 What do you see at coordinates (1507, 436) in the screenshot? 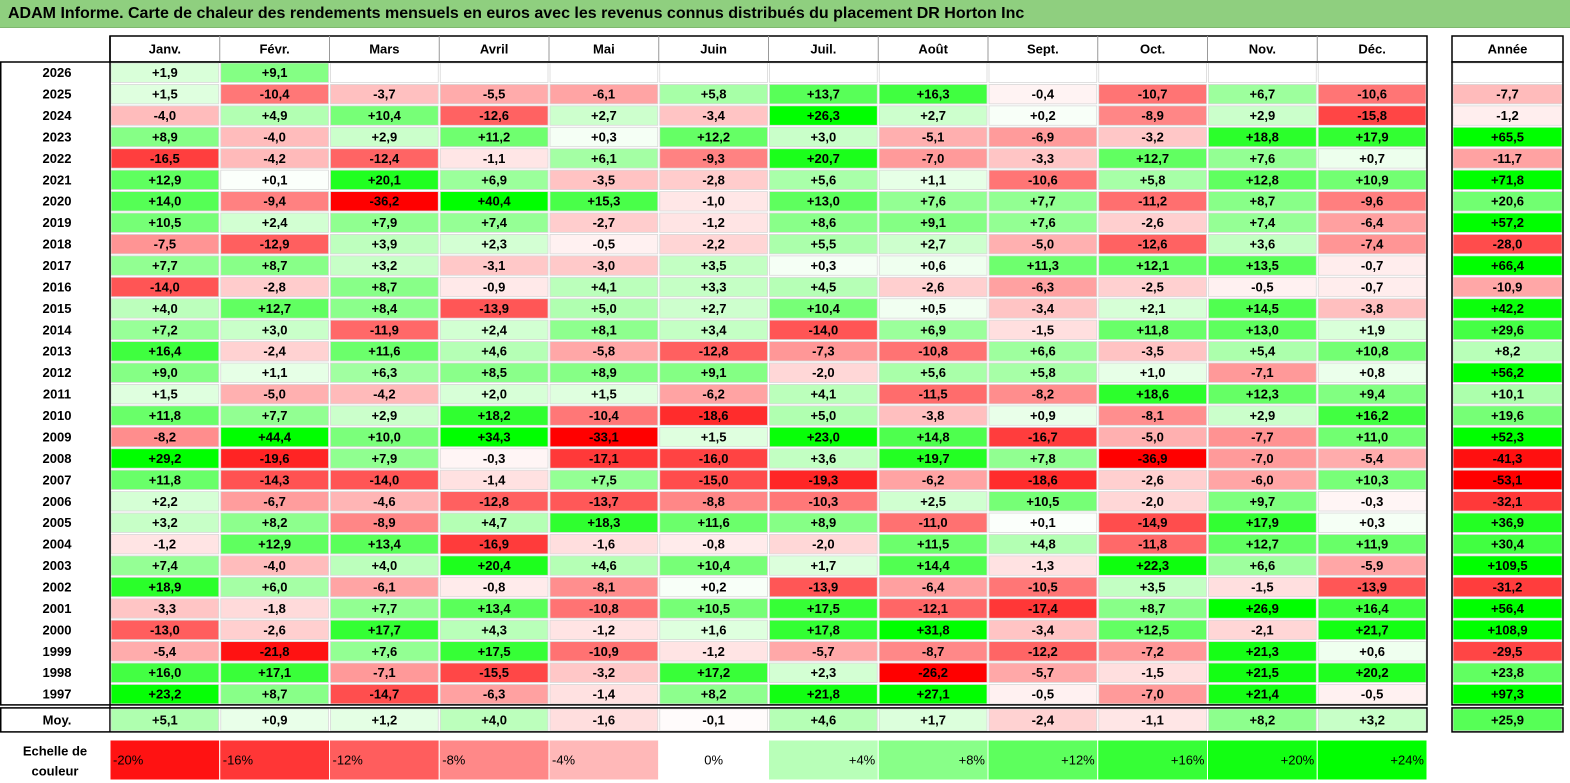
I see `annual-cell-value: +52,3` at bounding box center [1507, 436].